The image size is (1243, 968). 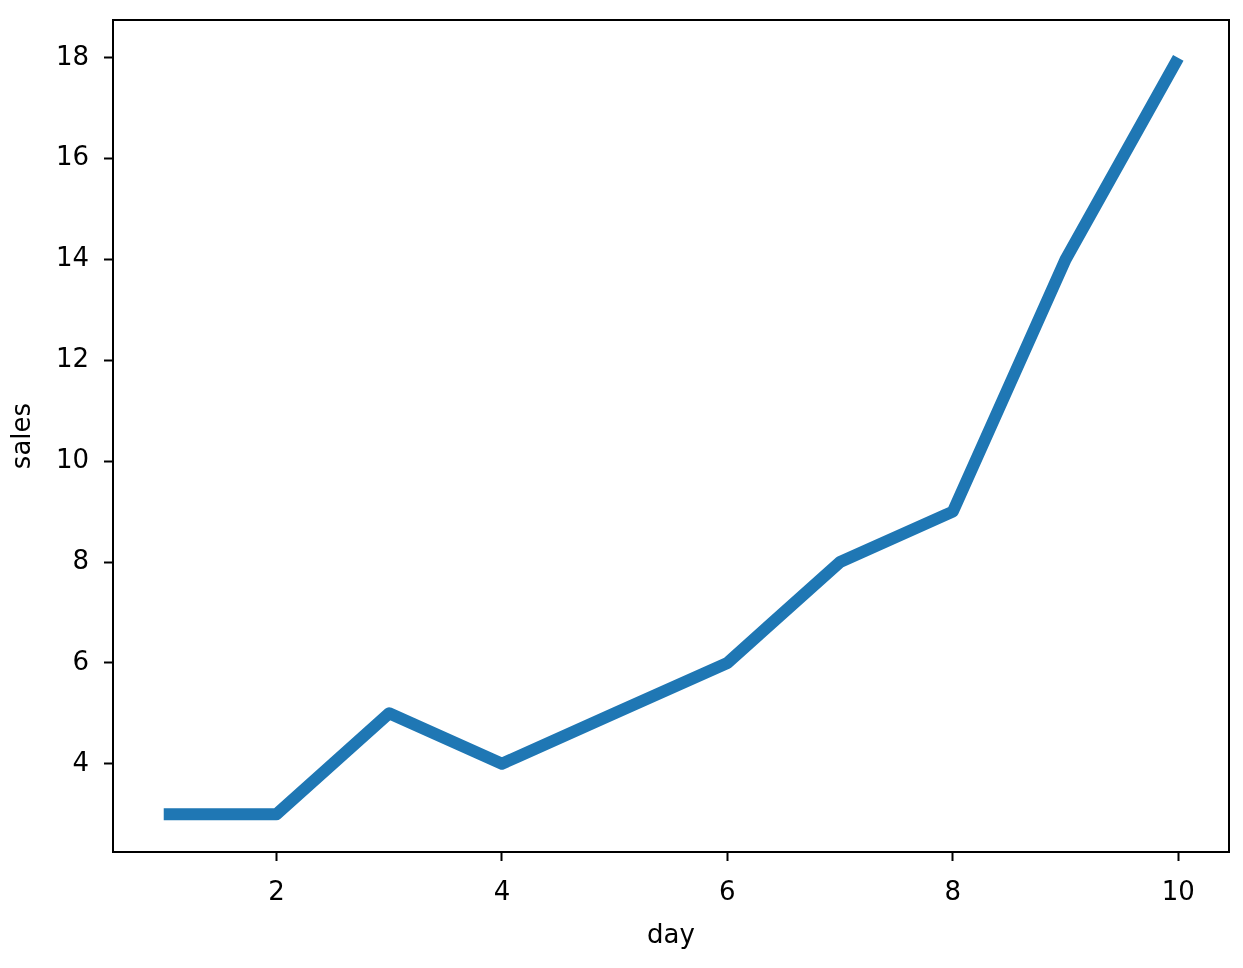 What do you see at coordinates (72, 458) in the screenshot?
I see `y-tick-label: 10` at bounding box center [72, 458].